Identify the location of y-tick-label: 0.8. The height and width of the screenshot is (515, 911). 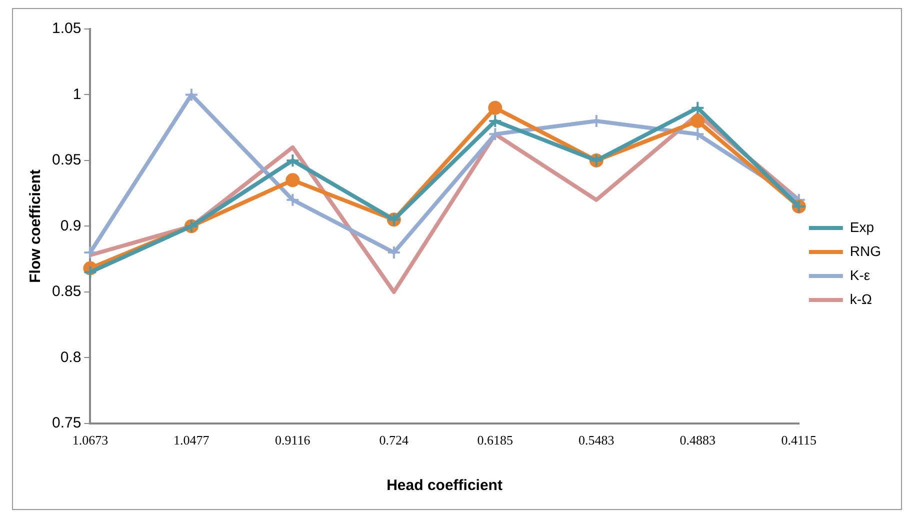
(71, 357).